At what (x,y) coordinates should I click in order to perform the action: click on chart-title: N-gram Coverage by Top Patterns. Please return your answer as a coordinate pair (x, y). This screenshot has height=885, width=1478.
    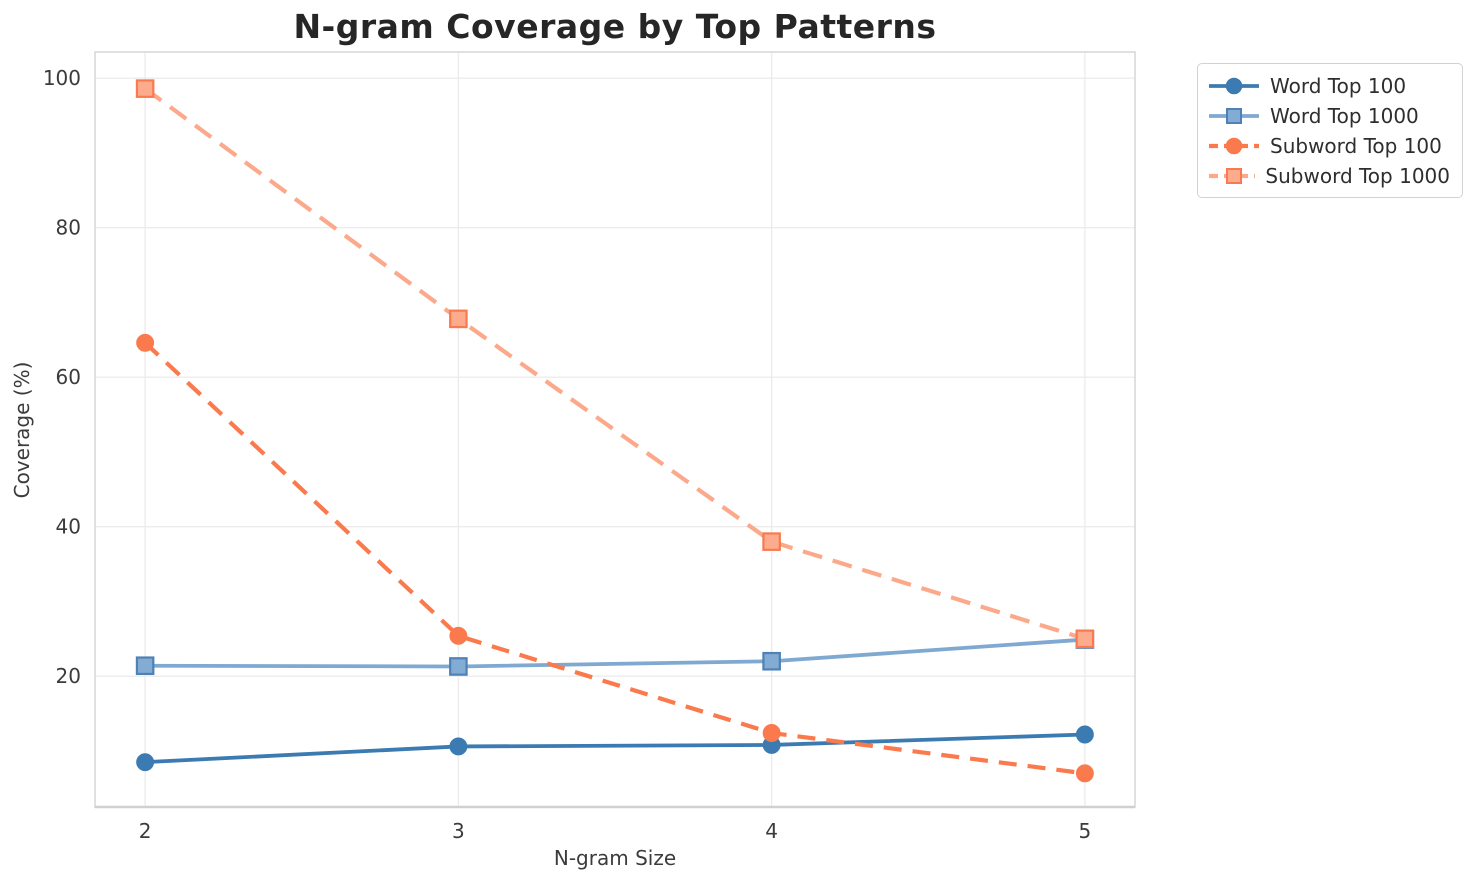
    Looking at the image, I should click on (615, 26).